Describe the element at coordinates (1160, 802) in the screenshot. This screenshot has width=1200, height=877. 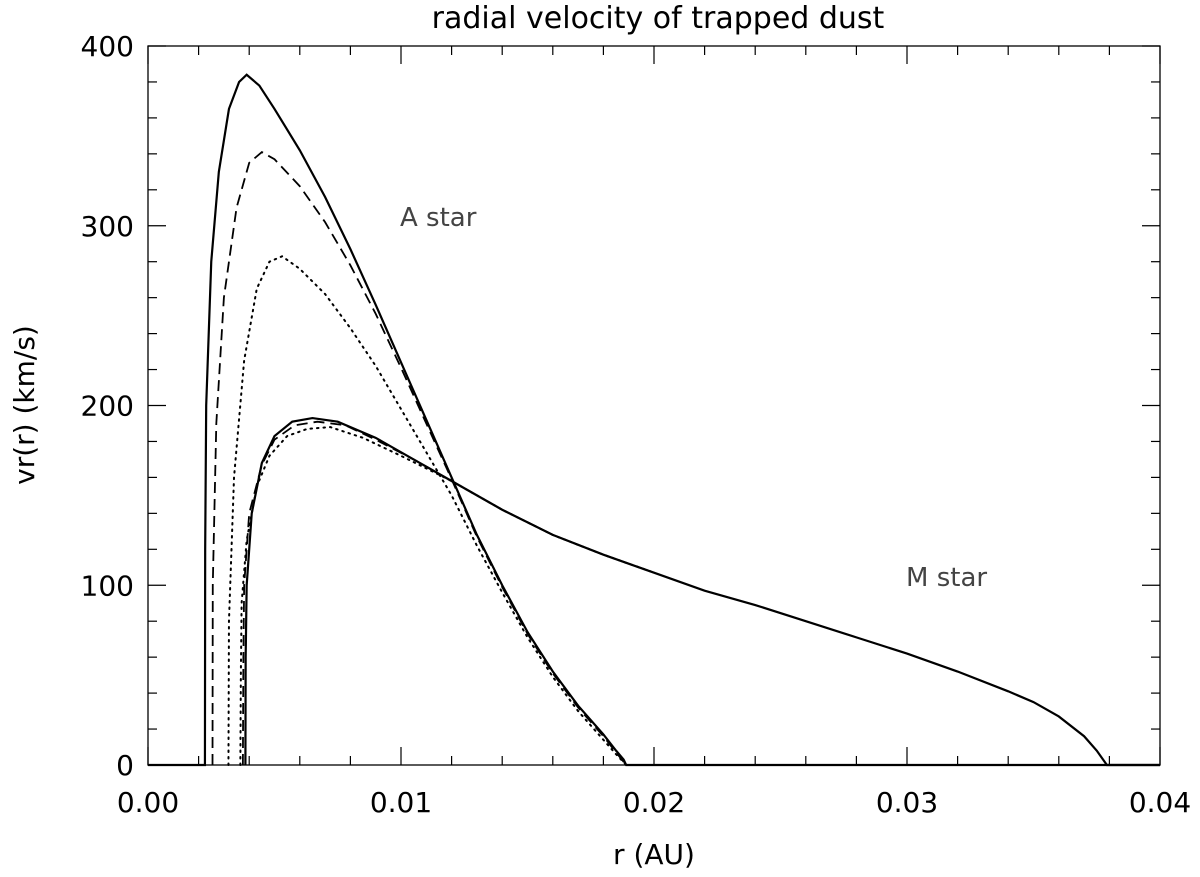
I see `x-tick-label: 0.04` at that location.